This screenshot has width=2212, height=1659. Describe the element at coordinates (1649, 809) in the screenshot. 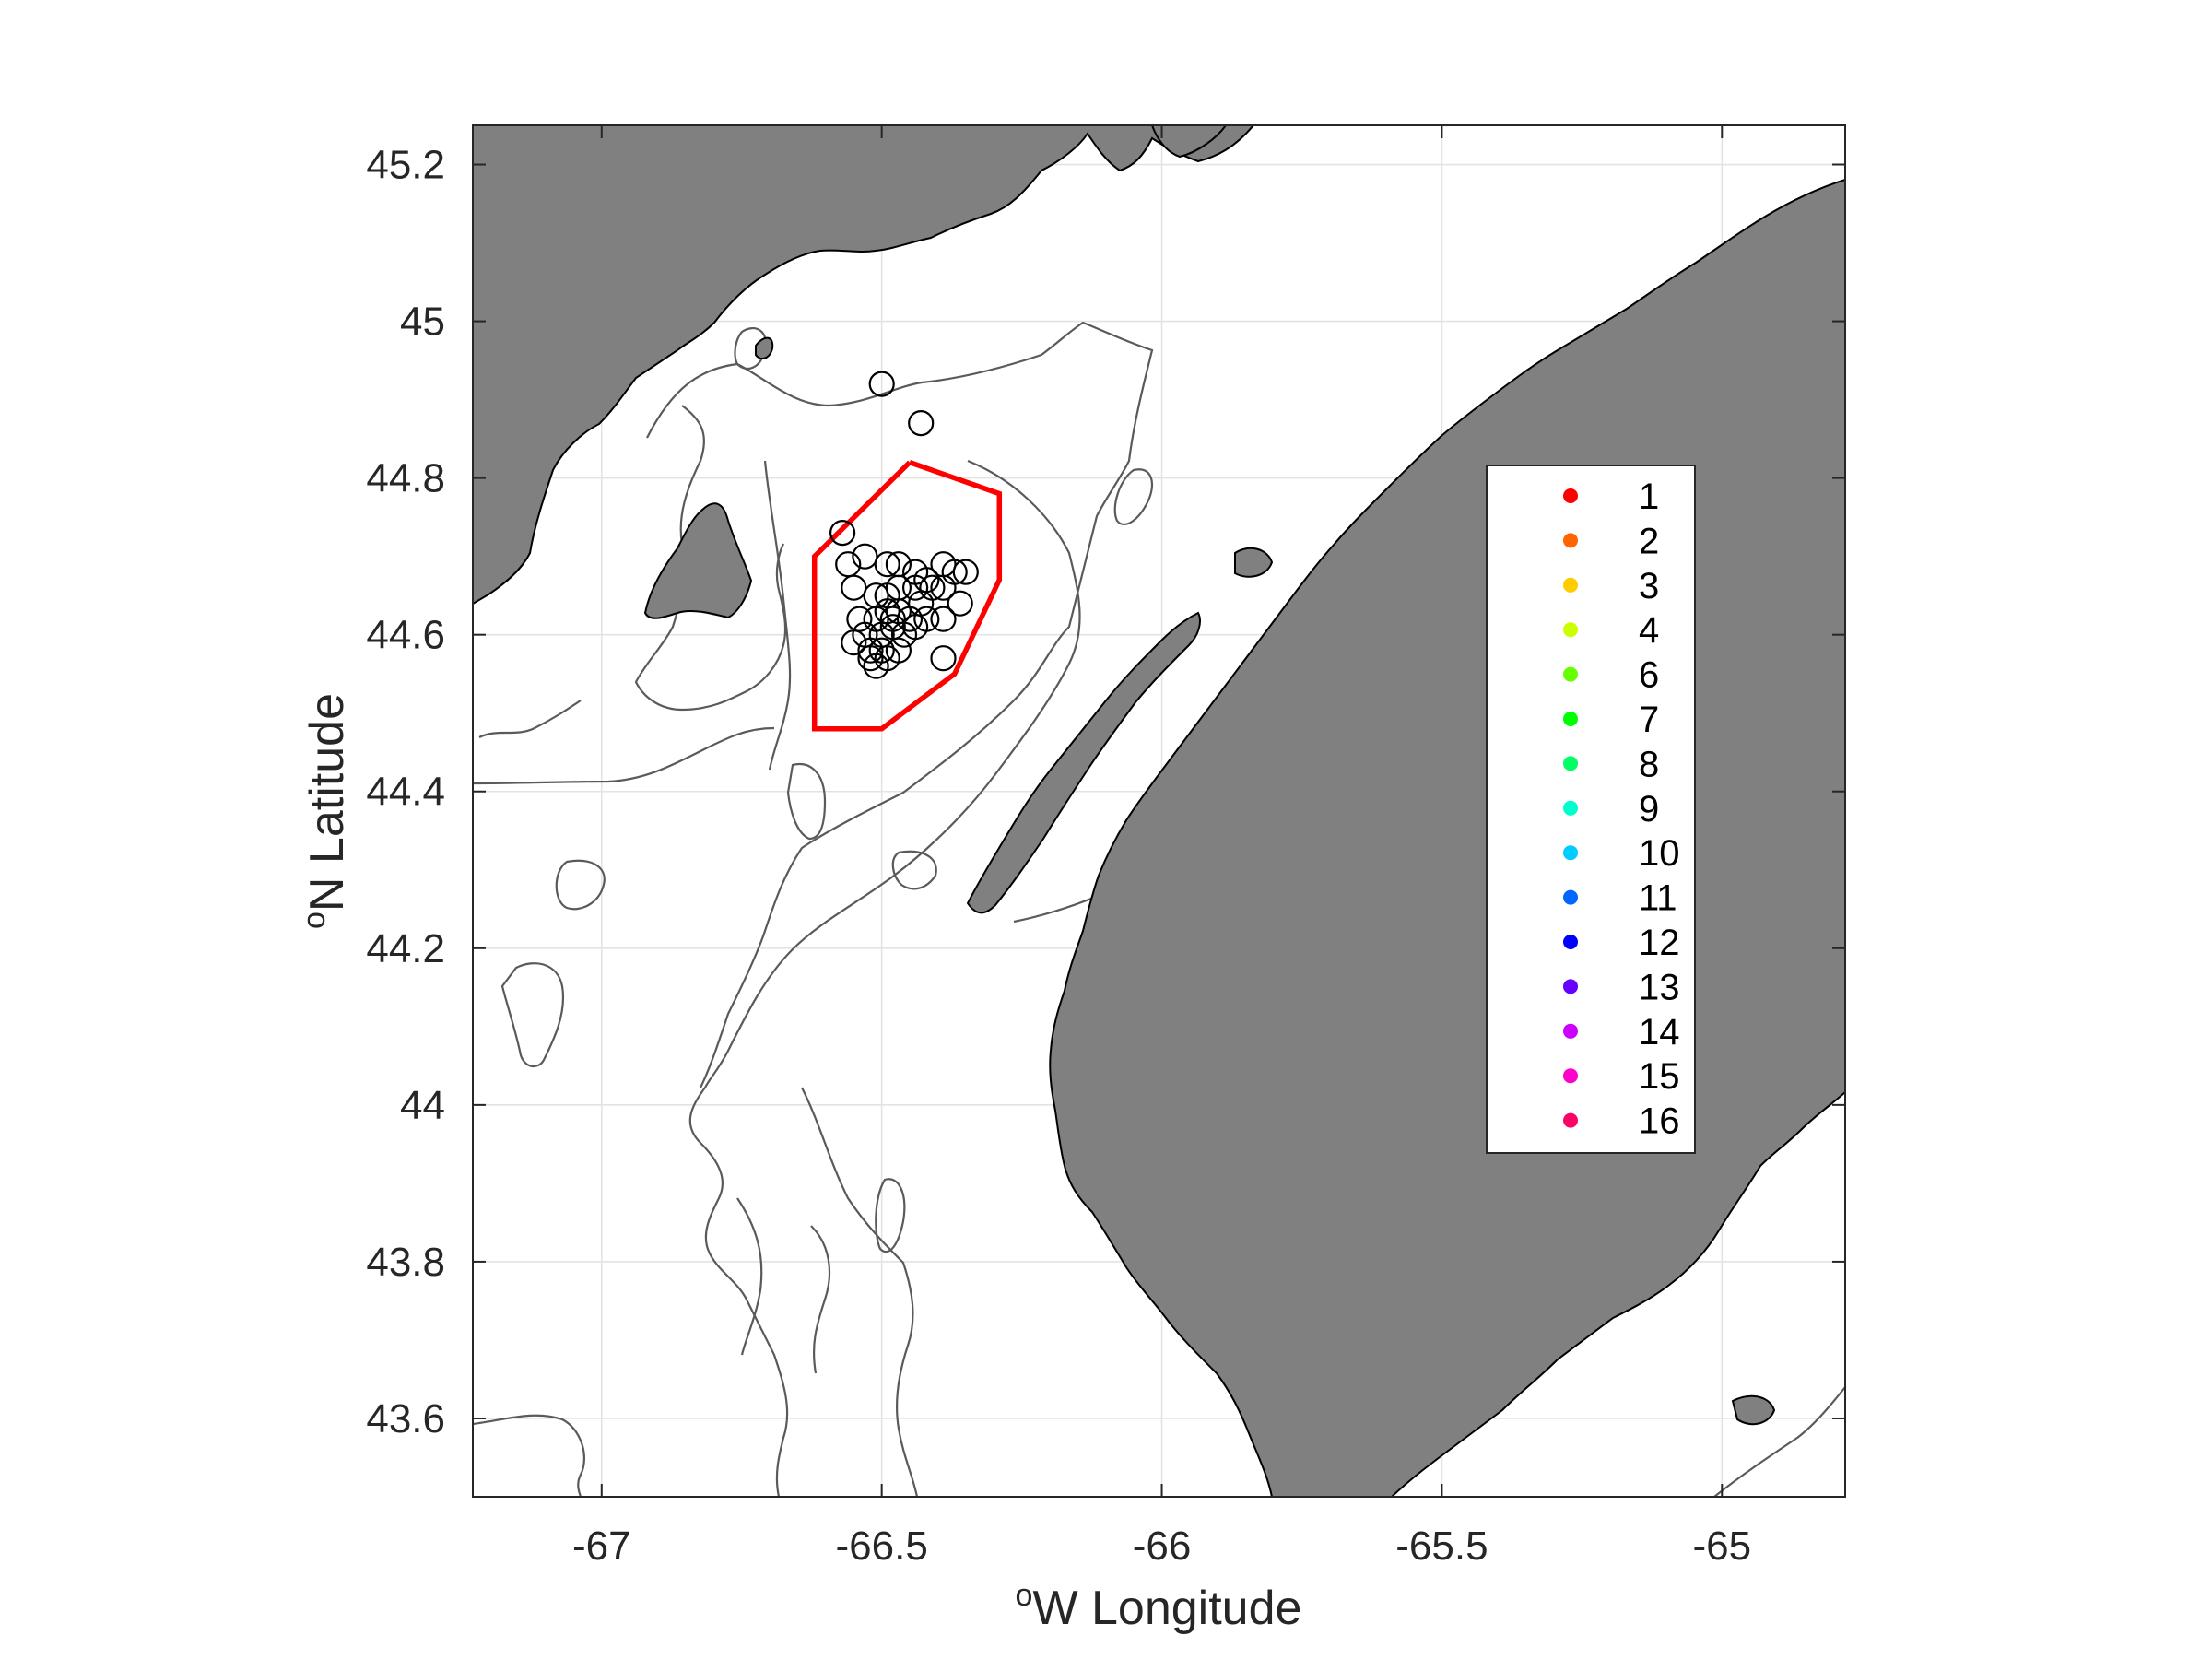

I see `legend-label: 9` at that location.